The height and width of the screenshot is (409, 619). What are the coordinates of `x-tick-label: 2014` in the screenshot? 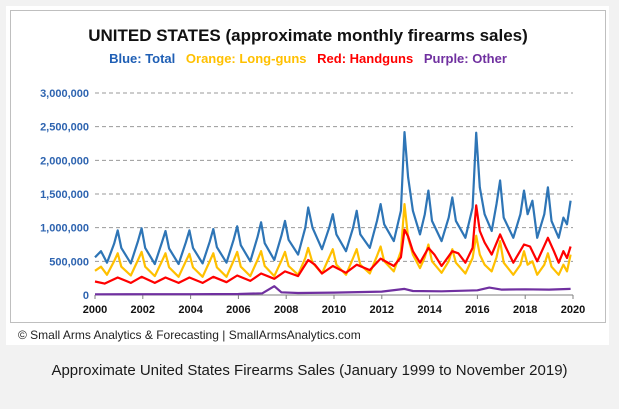 It's located at (429, 310).